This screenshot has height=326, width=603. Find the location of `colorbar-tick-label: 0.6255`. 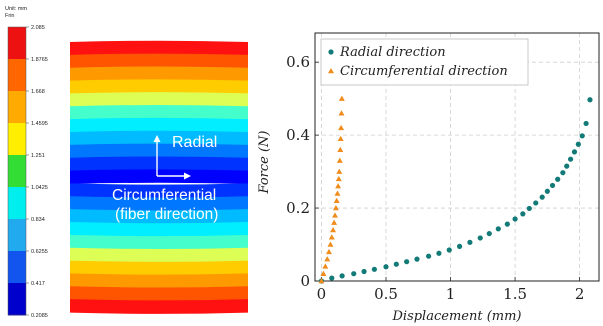

colorbar-tick-label: 0.6255 is located at coordinates (39, 252).